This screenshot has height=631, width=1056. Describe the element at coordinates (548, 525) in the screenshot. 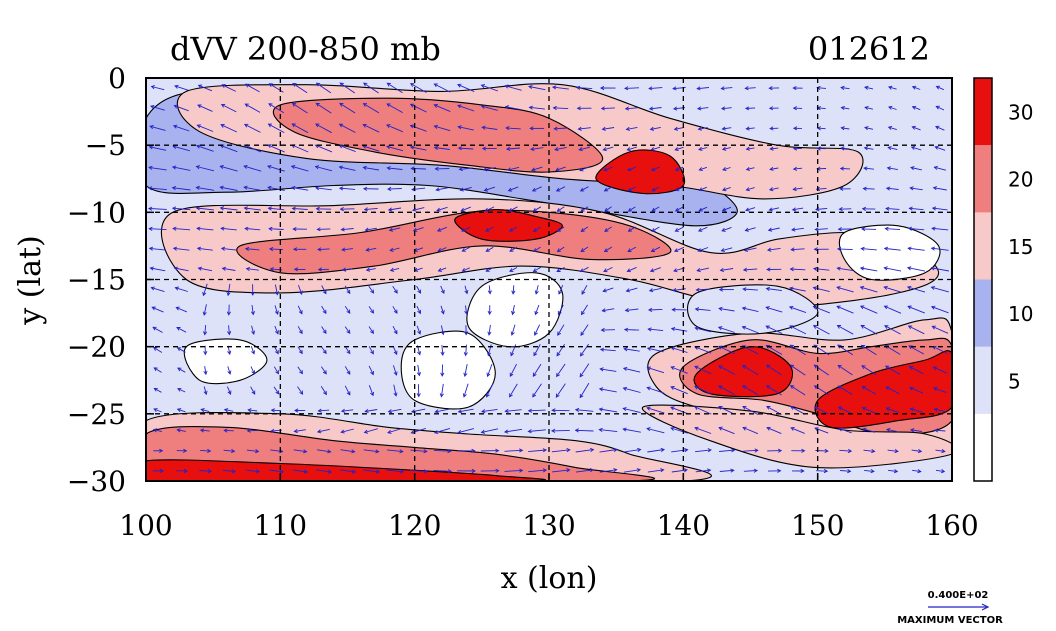

I see `x-tick-label: 130` at that location.